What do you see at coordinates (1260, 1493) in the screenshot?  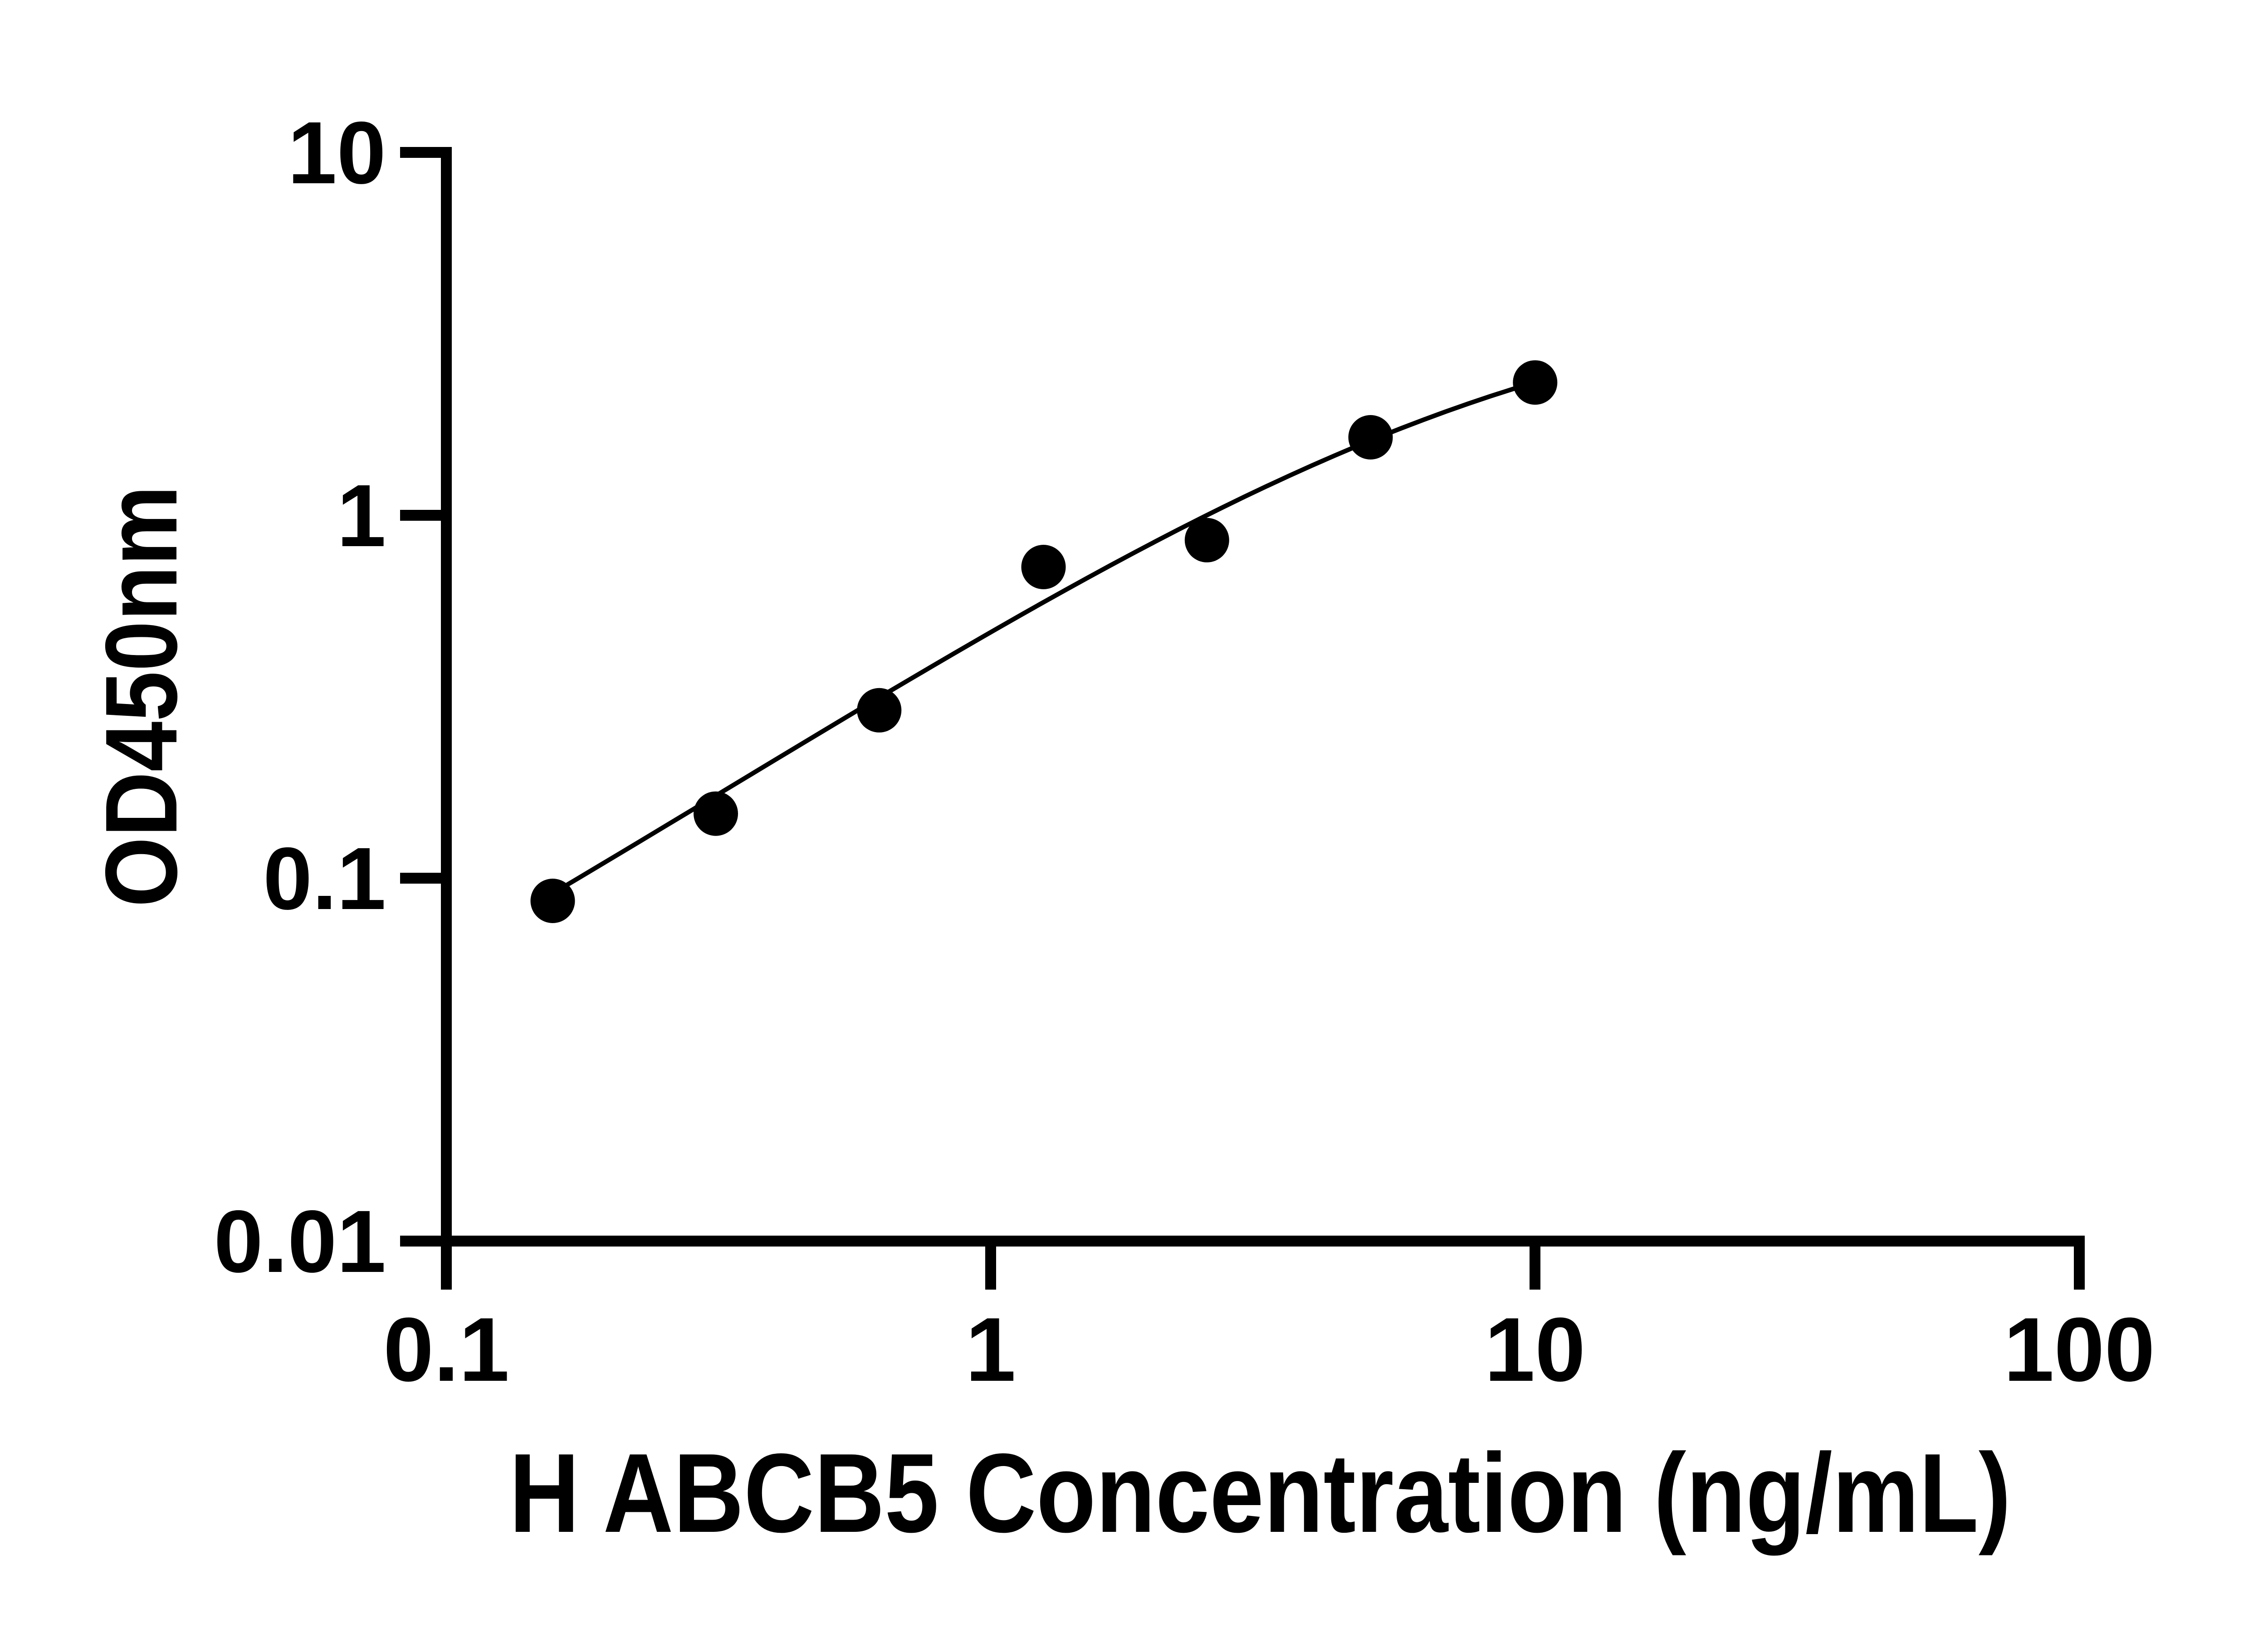 I see `svg-text: H ABCB5 Concentration (ng/mL)` at bounding box center [1260, 1493].